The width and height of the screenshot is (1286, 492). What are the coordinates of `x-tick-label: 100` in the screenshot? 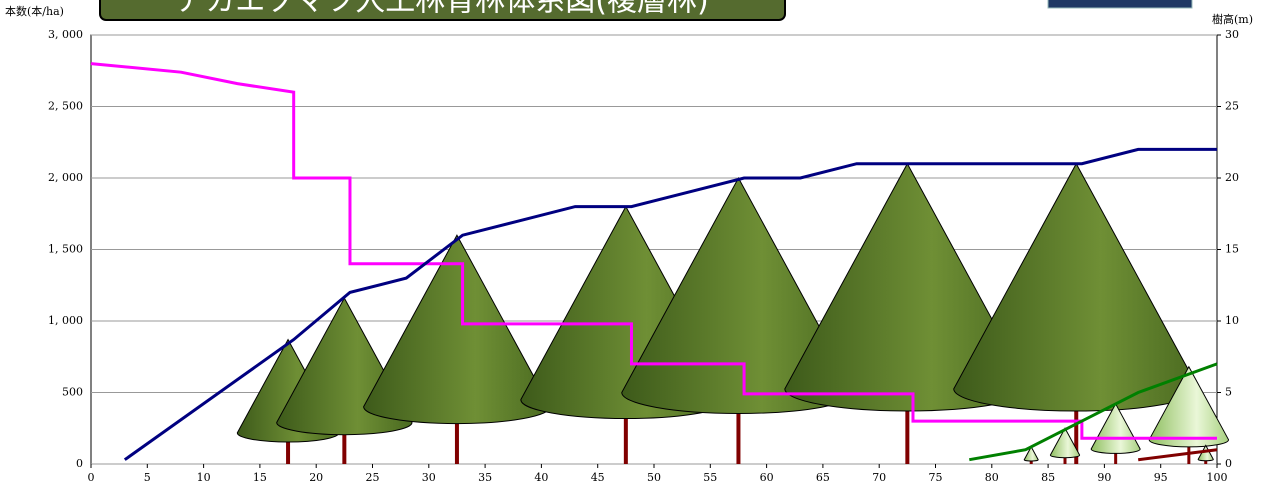 It's located at (1217, 477).